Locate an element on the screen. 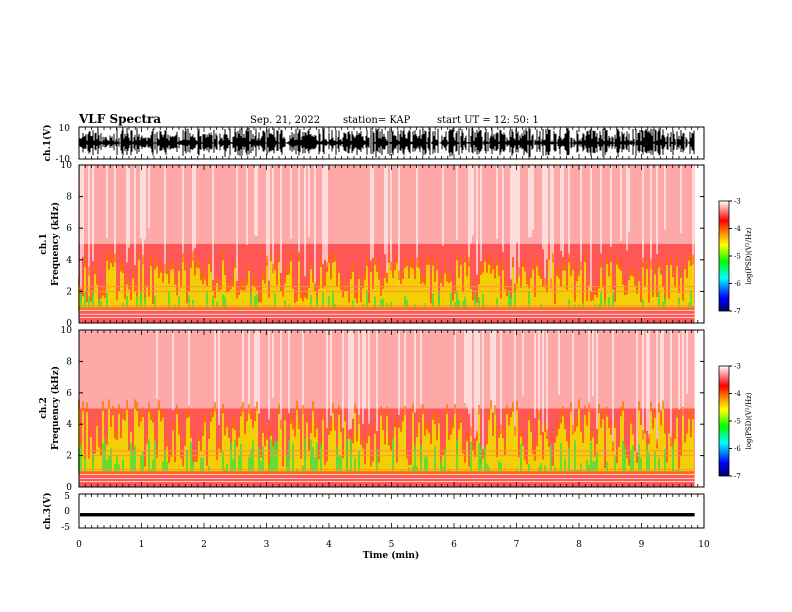 The width and height of the screenshot is (792, 612). time-tick-label: 5 is located at coordinates (392, 545).